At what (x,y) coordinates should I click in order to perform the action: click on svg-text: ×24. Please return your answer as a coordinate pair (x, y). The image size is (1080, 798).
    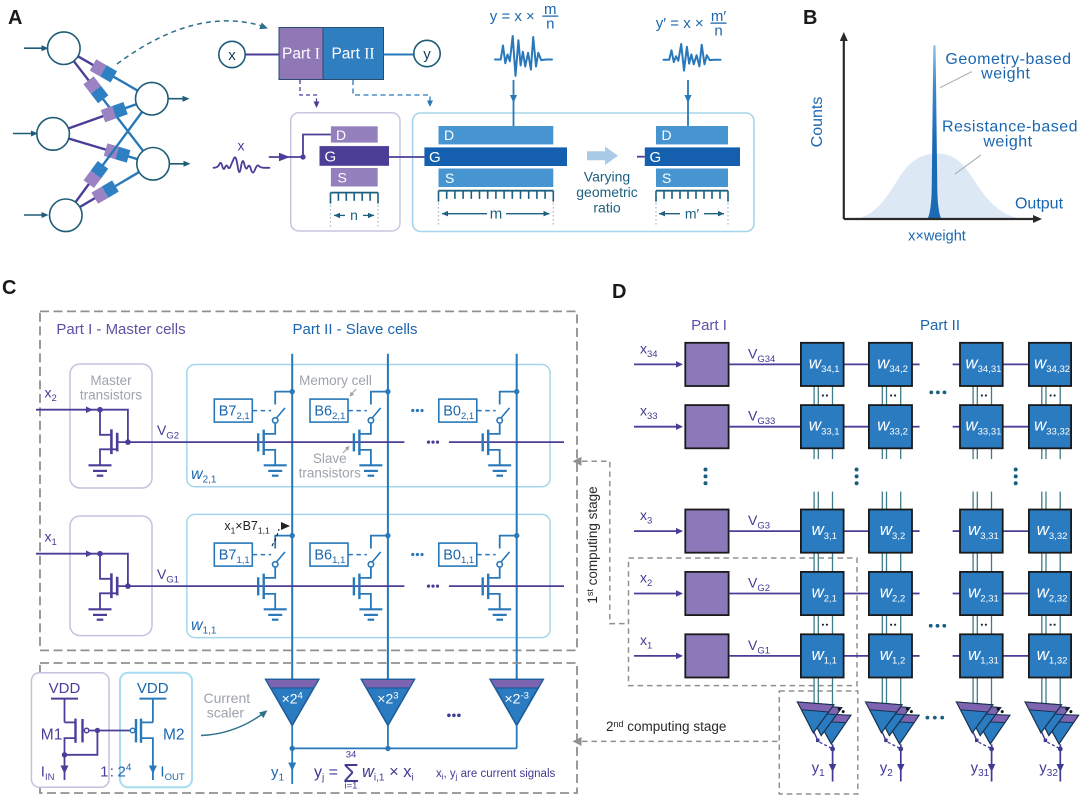
    Looking at the image, I should click on (292, 698).